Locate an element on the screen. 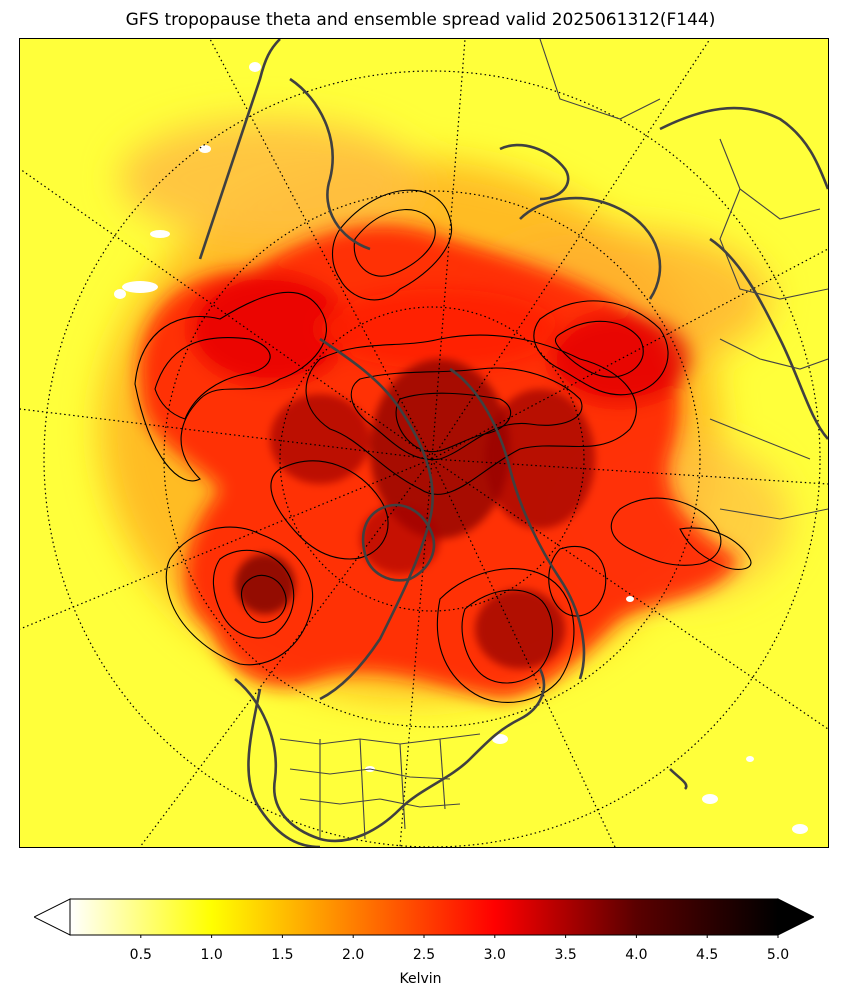  colorbar-extend-high is located at coordinates (795, 917).